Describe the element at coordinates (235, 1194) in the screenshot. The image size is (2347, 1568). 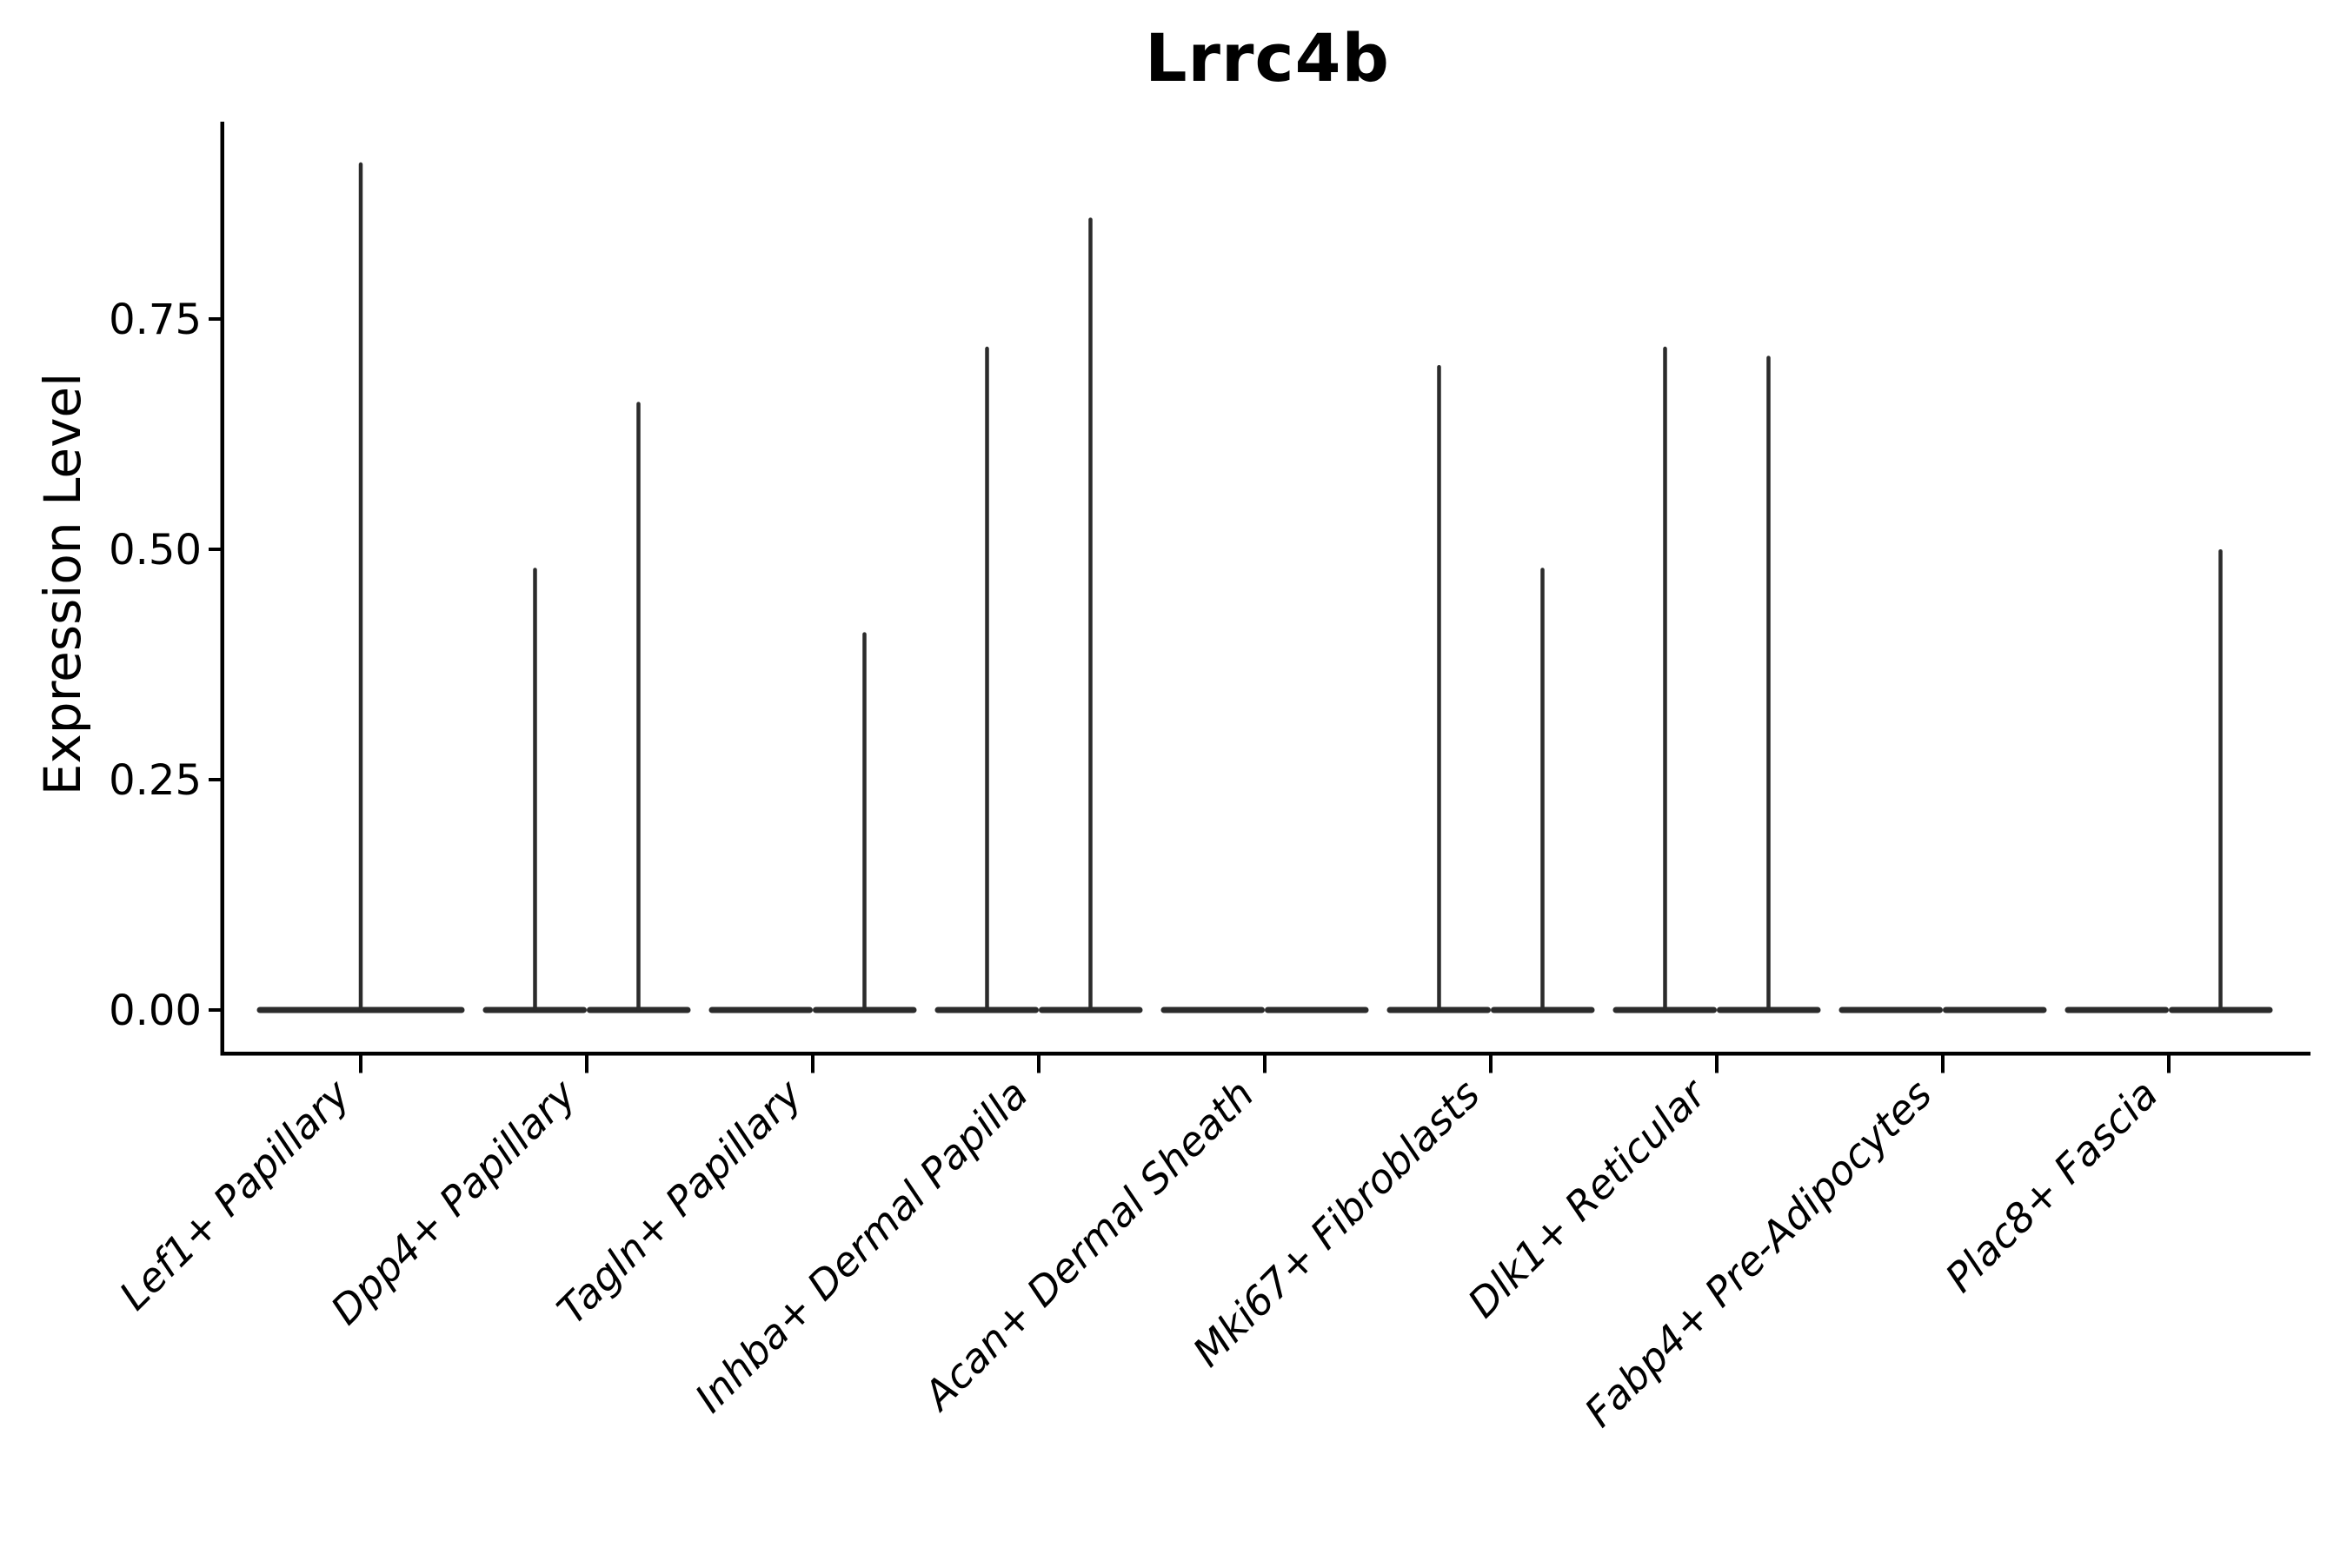
I see `x-tick-label: Lef1+ Papillary` at that location.